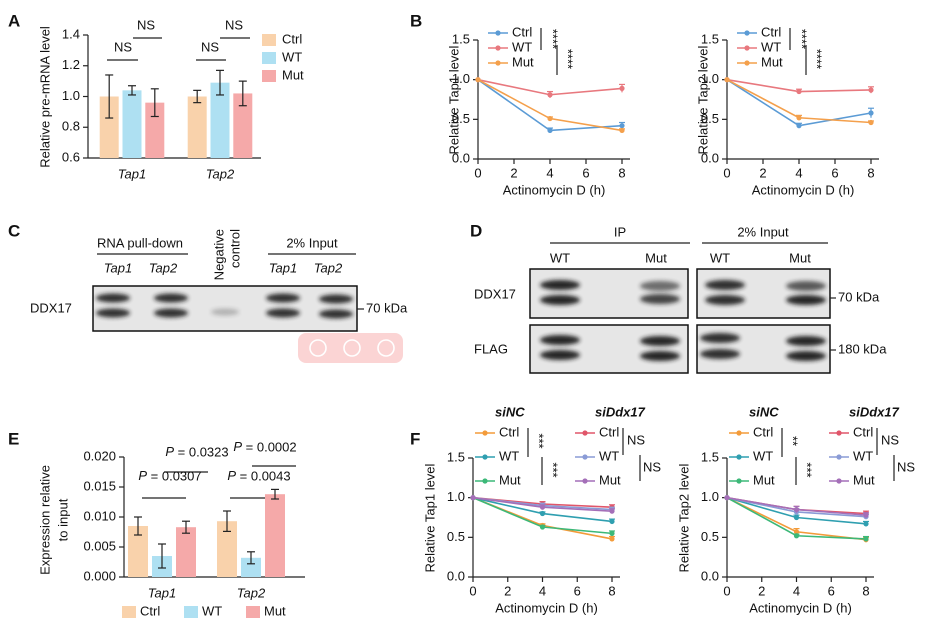 The width and height of the screenshot is (928, 622). I want to click on panel-letter: C, so click(14, 230).